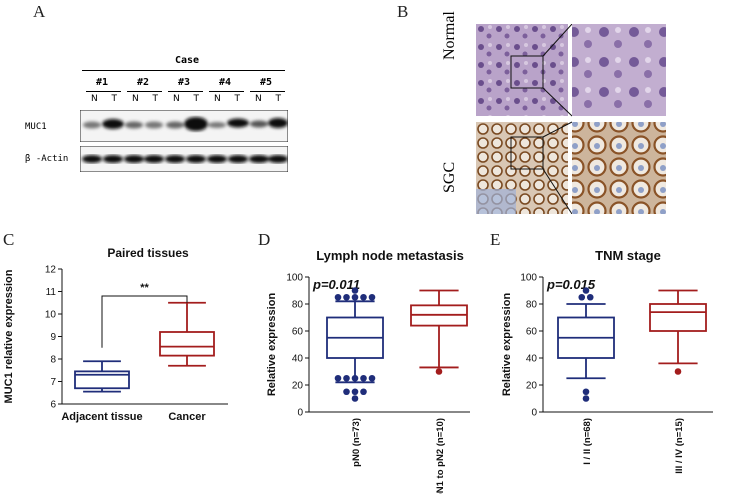 The width and height of the screenshot is (745, 494). What do you see at coordinates (679, 446) in the screenshot?
I see `x-category-label: III / IV (n=15)` at bounding box center [679, 446].